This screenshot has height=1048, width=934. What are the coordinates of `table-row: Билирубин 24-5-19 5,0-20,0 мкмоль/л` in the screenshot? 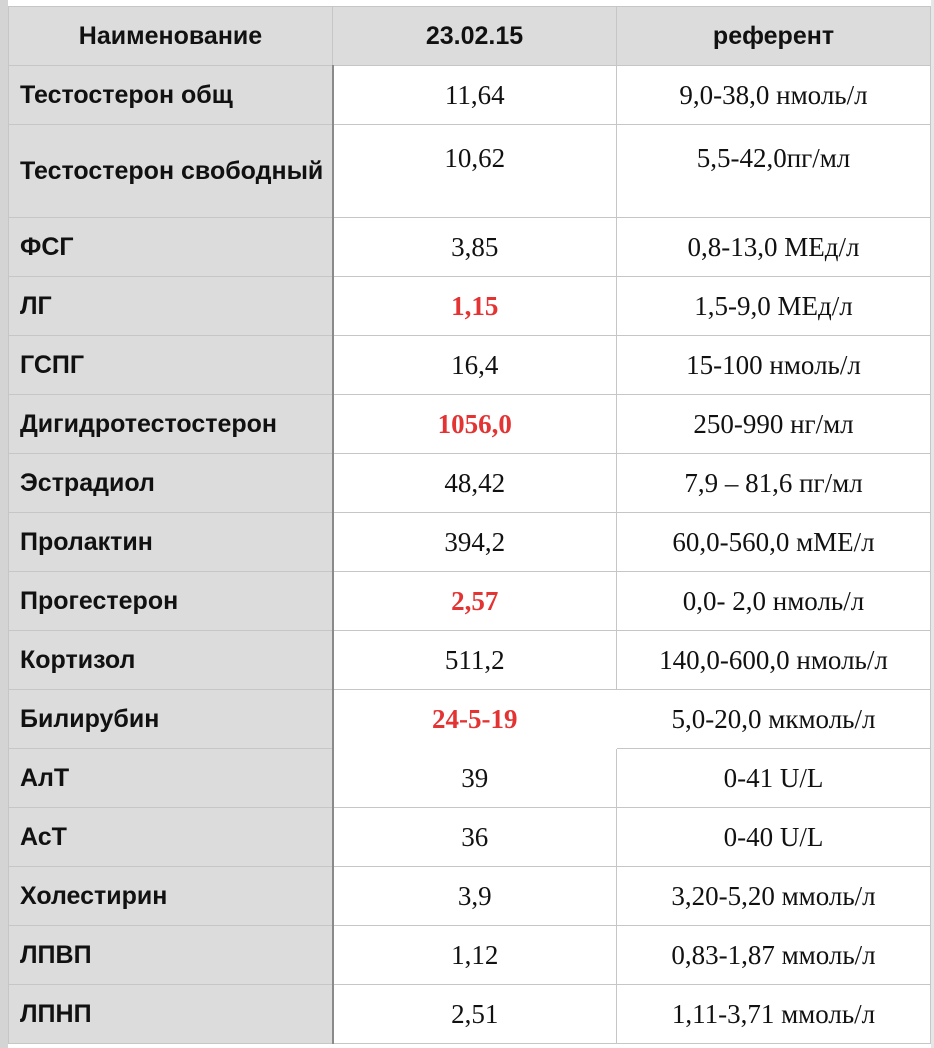 It's located at (469, 719).